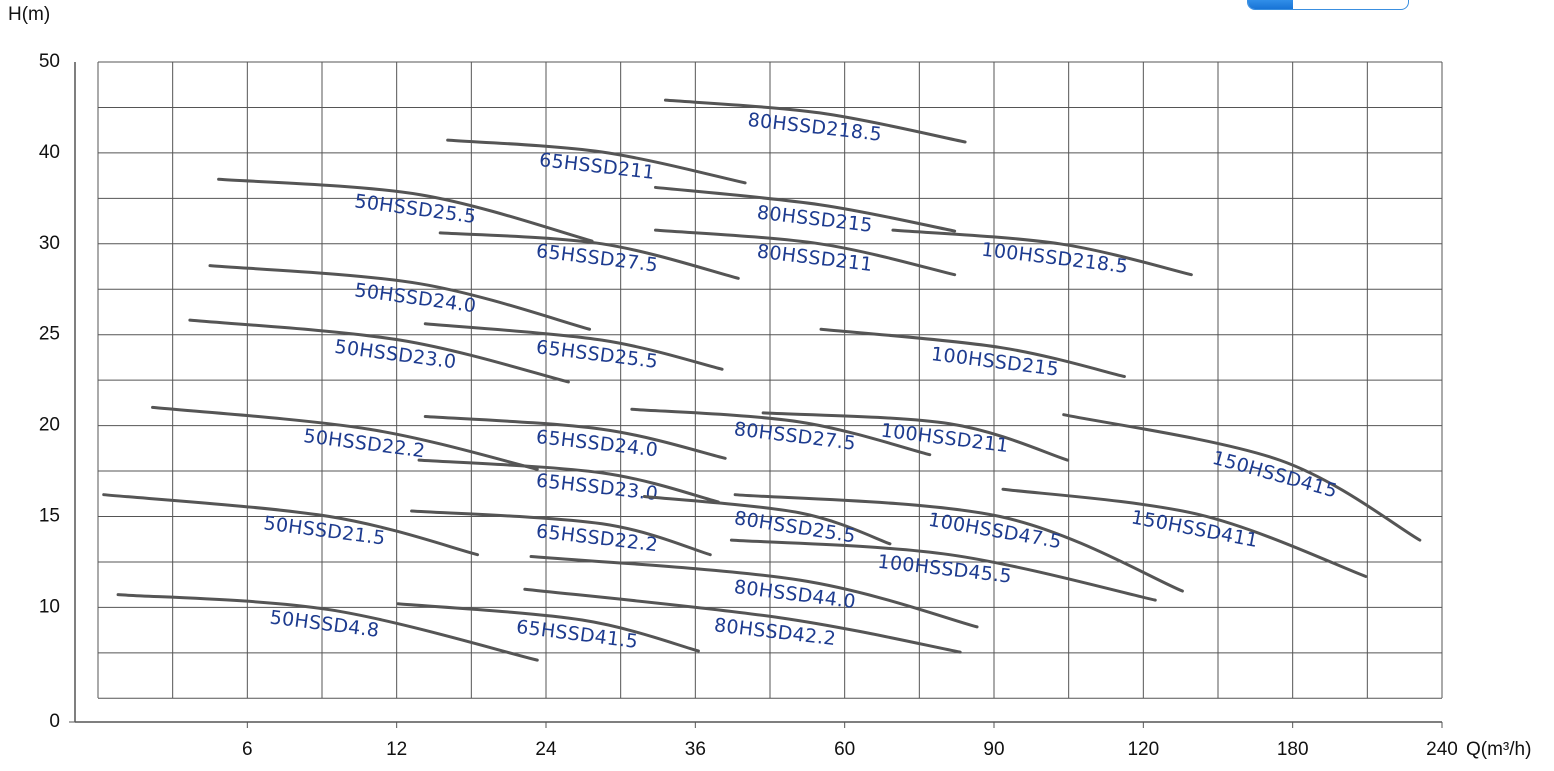 The image size is (1554, 771). I want to click on curve-label: 65HSSD23.0, so click(597, 487).